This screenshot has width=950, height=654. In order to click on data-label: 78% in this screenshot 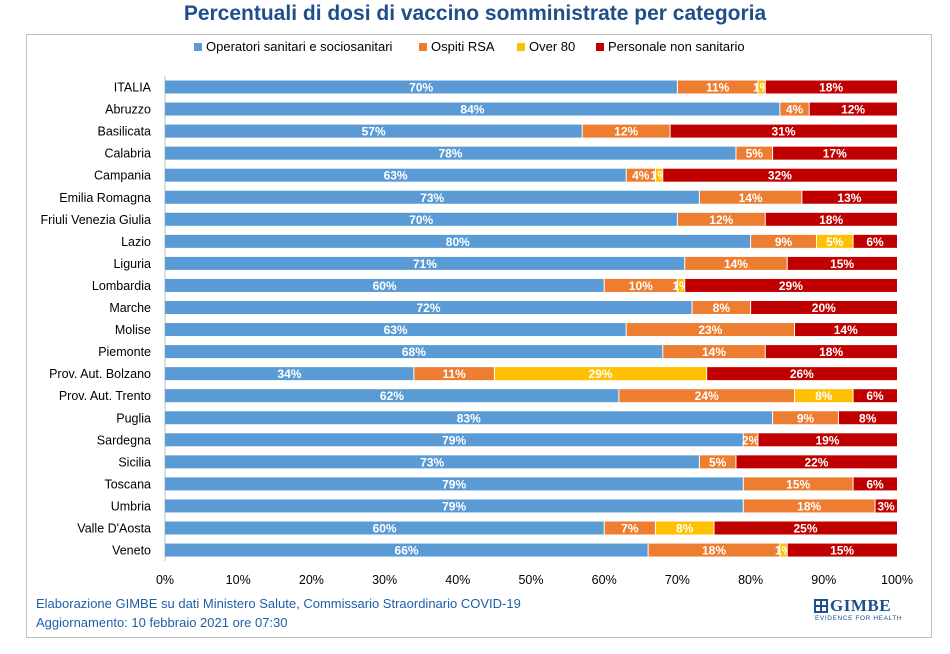, I will do `click(450, 154)`.